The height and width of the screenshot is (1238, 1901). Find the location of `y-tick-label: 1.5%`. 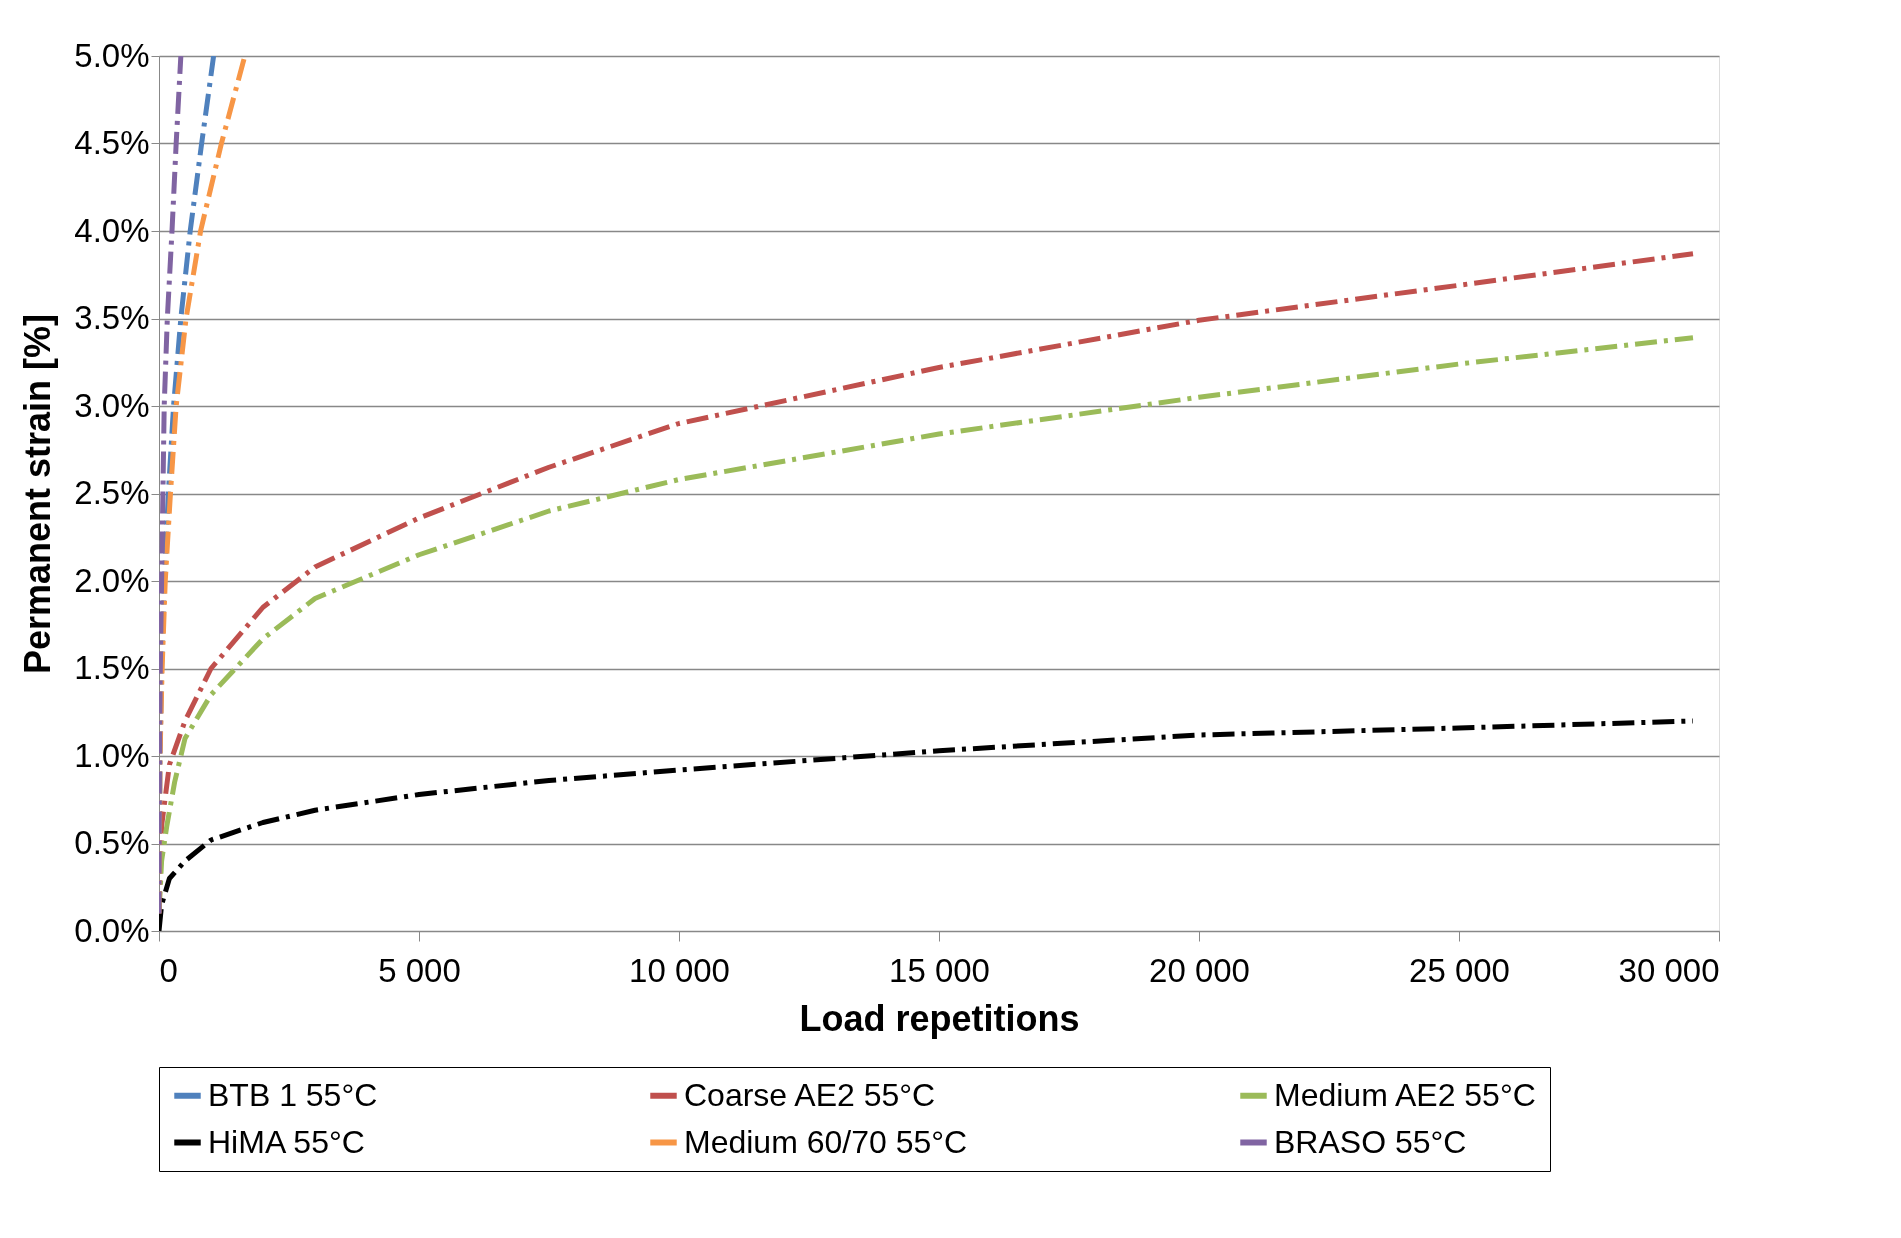

y-tick-label: 1.5% is located at coordinates (112, 667).